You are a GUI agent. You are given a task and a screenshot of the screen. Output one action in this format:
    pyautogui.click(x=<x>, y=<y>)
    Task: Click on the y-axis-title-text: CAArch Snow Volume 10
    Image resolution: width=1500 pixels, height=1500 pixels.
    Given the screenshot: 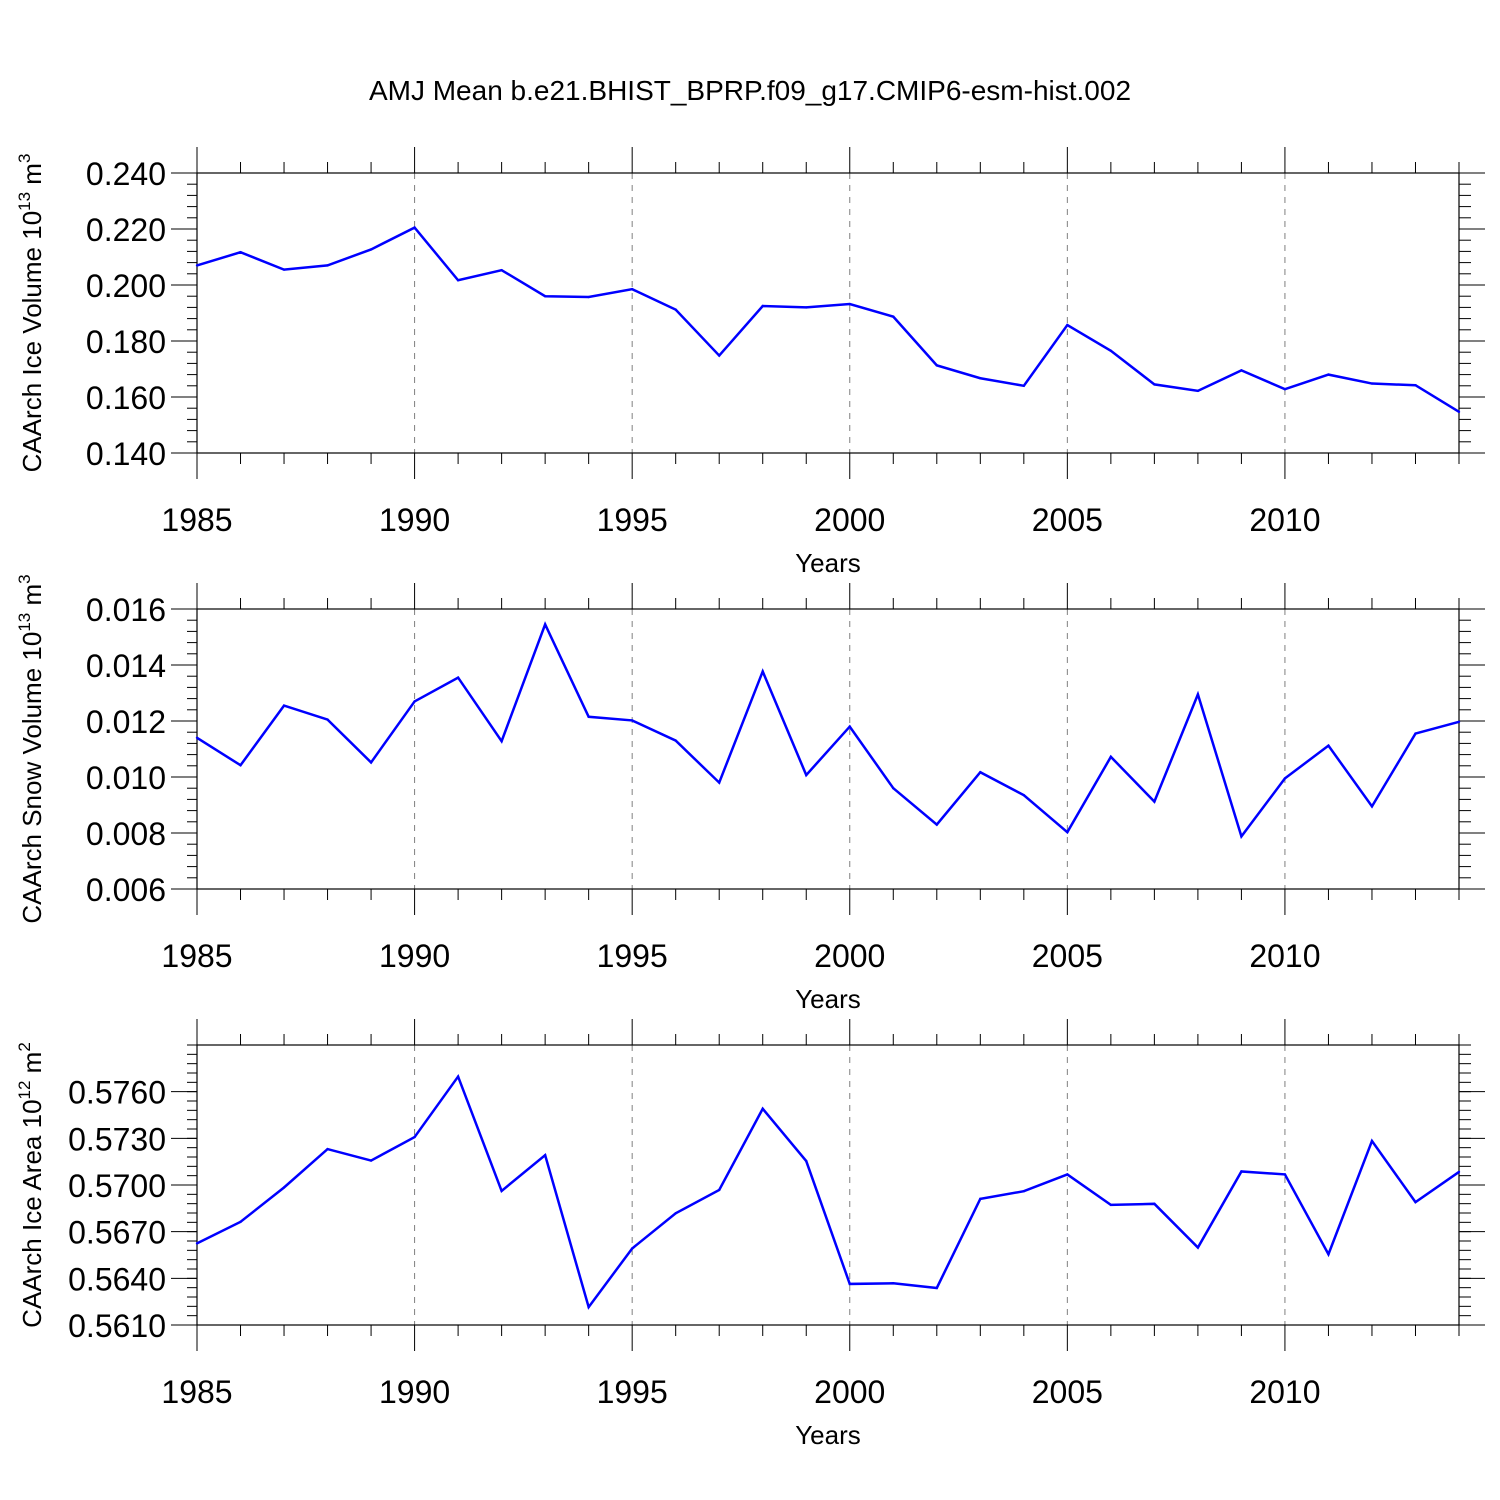 What is the action you would take?
    pyautogui.click(x=32, y=778)
    